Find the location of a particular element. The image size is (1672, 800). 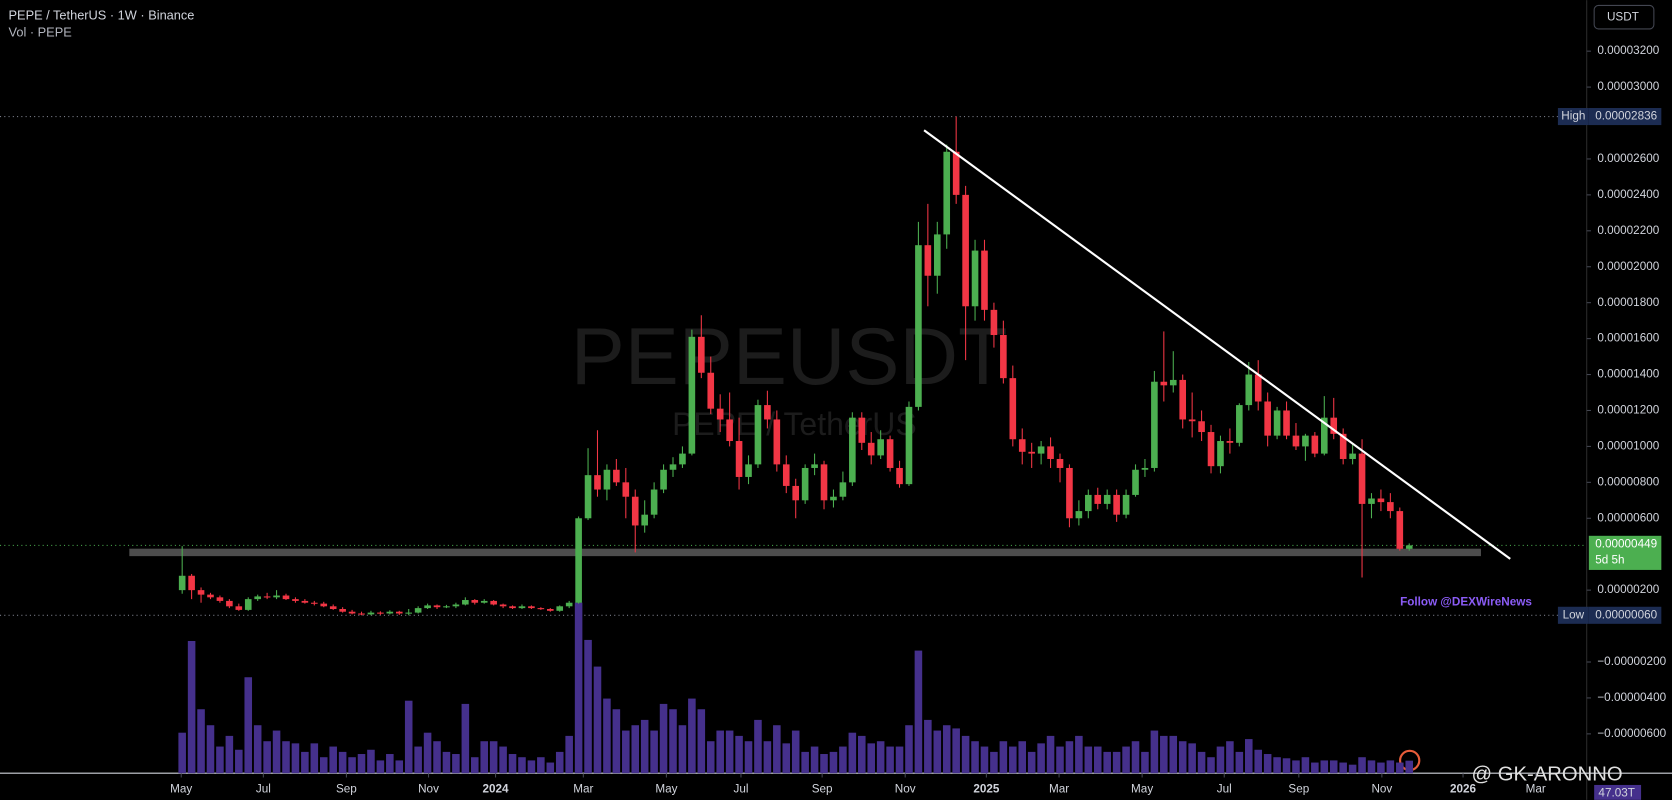

countdown: 5d 5h is located at coordinates (1609, 559).